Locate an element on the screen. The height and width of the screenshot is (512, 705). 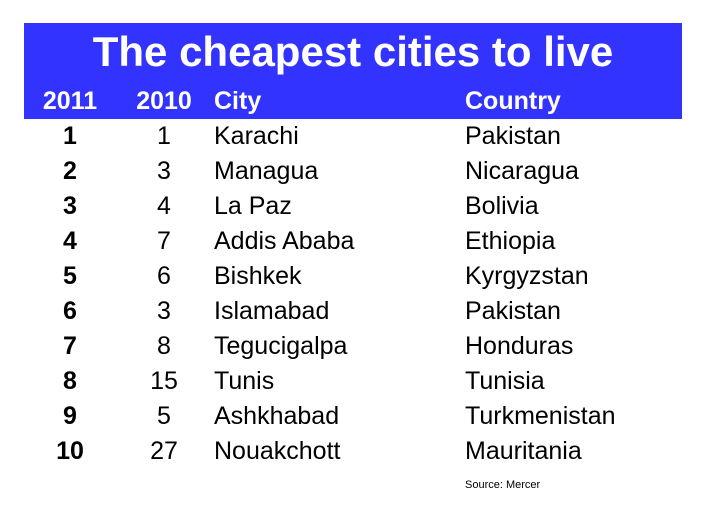
table-row: 10 27 Nouakchott Mauritania is located at coordinates (353, 451).